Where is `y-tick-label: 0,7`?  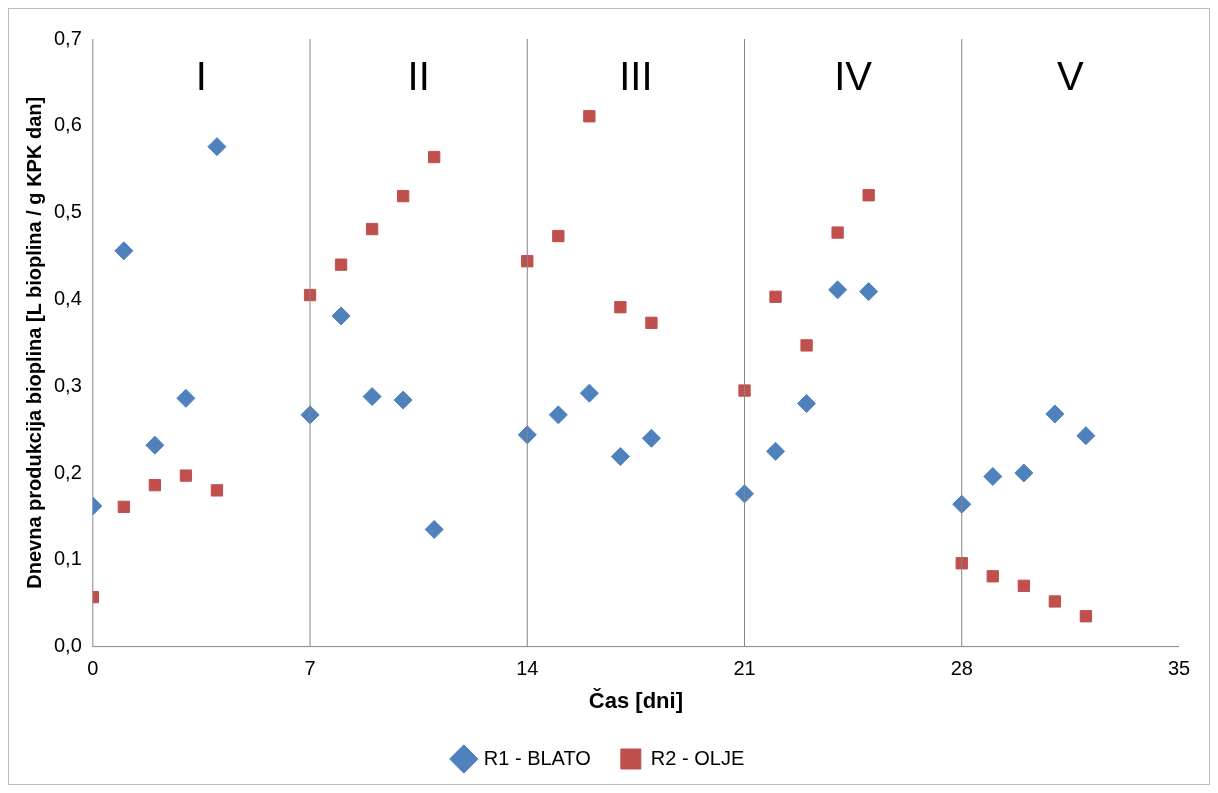 y-tick-label: 0,7 is located at coordinates (67, 37).